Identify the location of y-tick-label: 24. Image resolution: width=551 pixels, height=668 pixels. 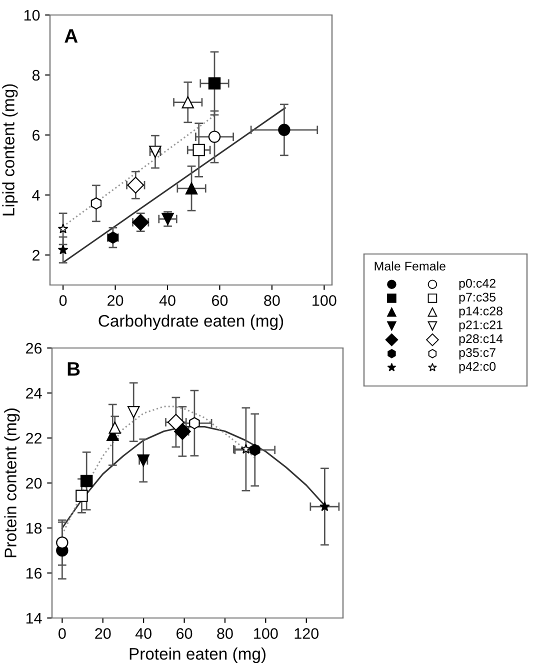
(34, 393).